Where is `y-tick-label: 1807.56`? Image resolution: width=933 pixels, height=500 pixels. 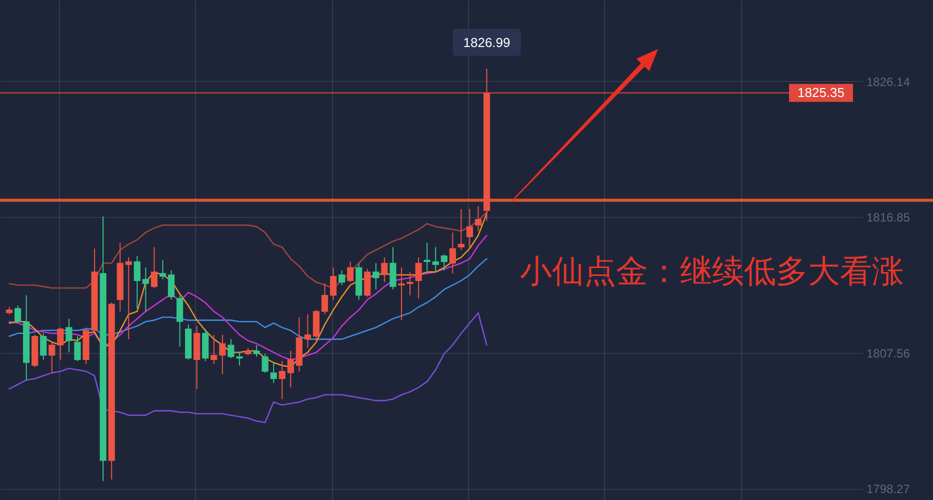
y-tick-label: 1807.56 is located at coordinates (888, 353).